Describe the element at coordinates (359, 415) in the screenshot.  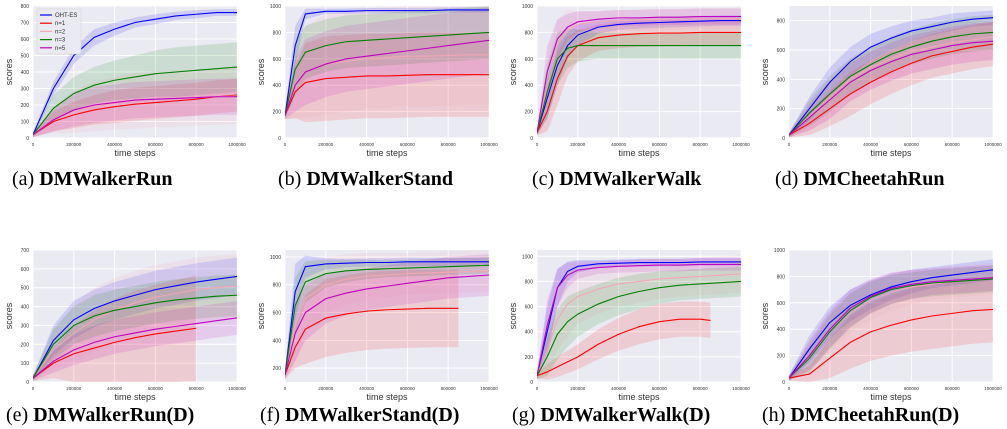
I see `caption-f: (f) DMWalkerStand(D)` at that location.